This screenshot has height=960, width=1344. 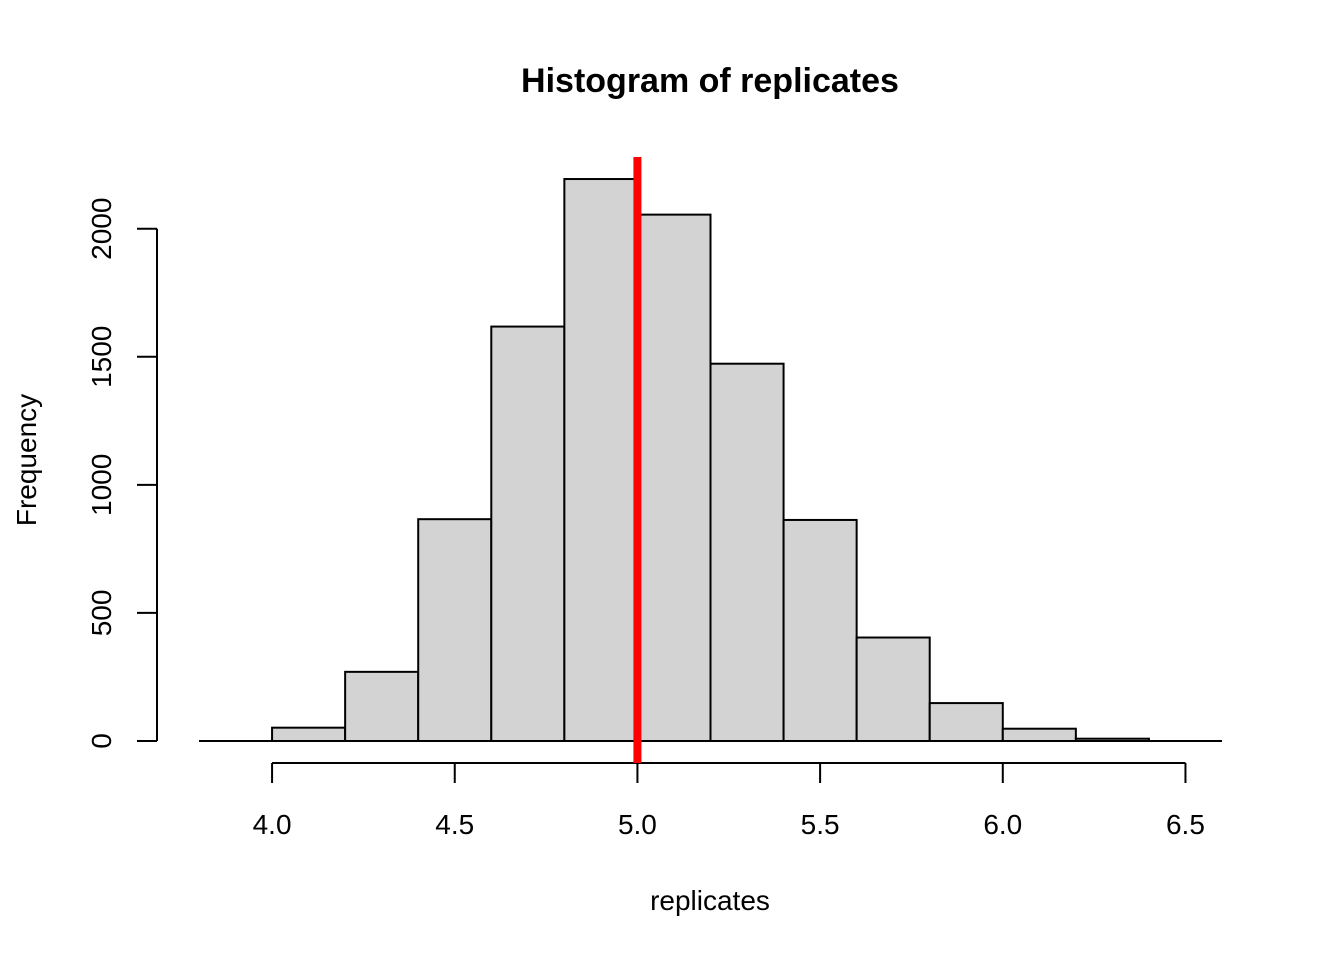 I want to click on x-tick-label: 6.5, so click(x=1185, y=824).